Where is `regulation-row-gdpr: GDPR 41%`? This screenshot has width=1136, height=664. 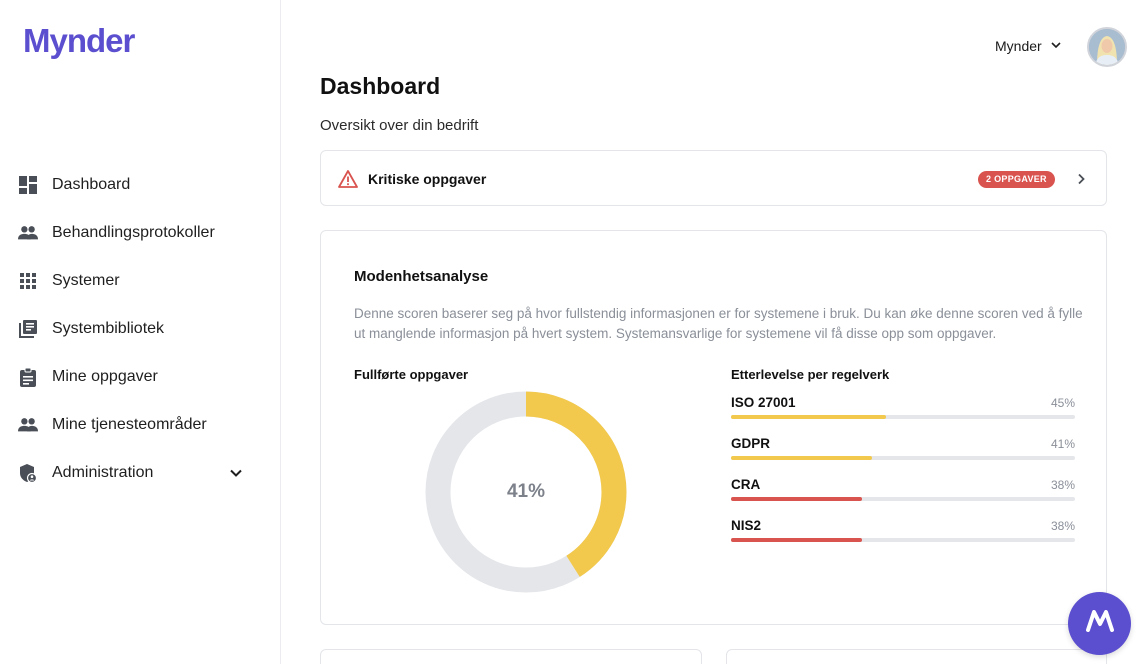 regulation-row-gdpr: GDPR 41% is located at coordinates (903, 456).